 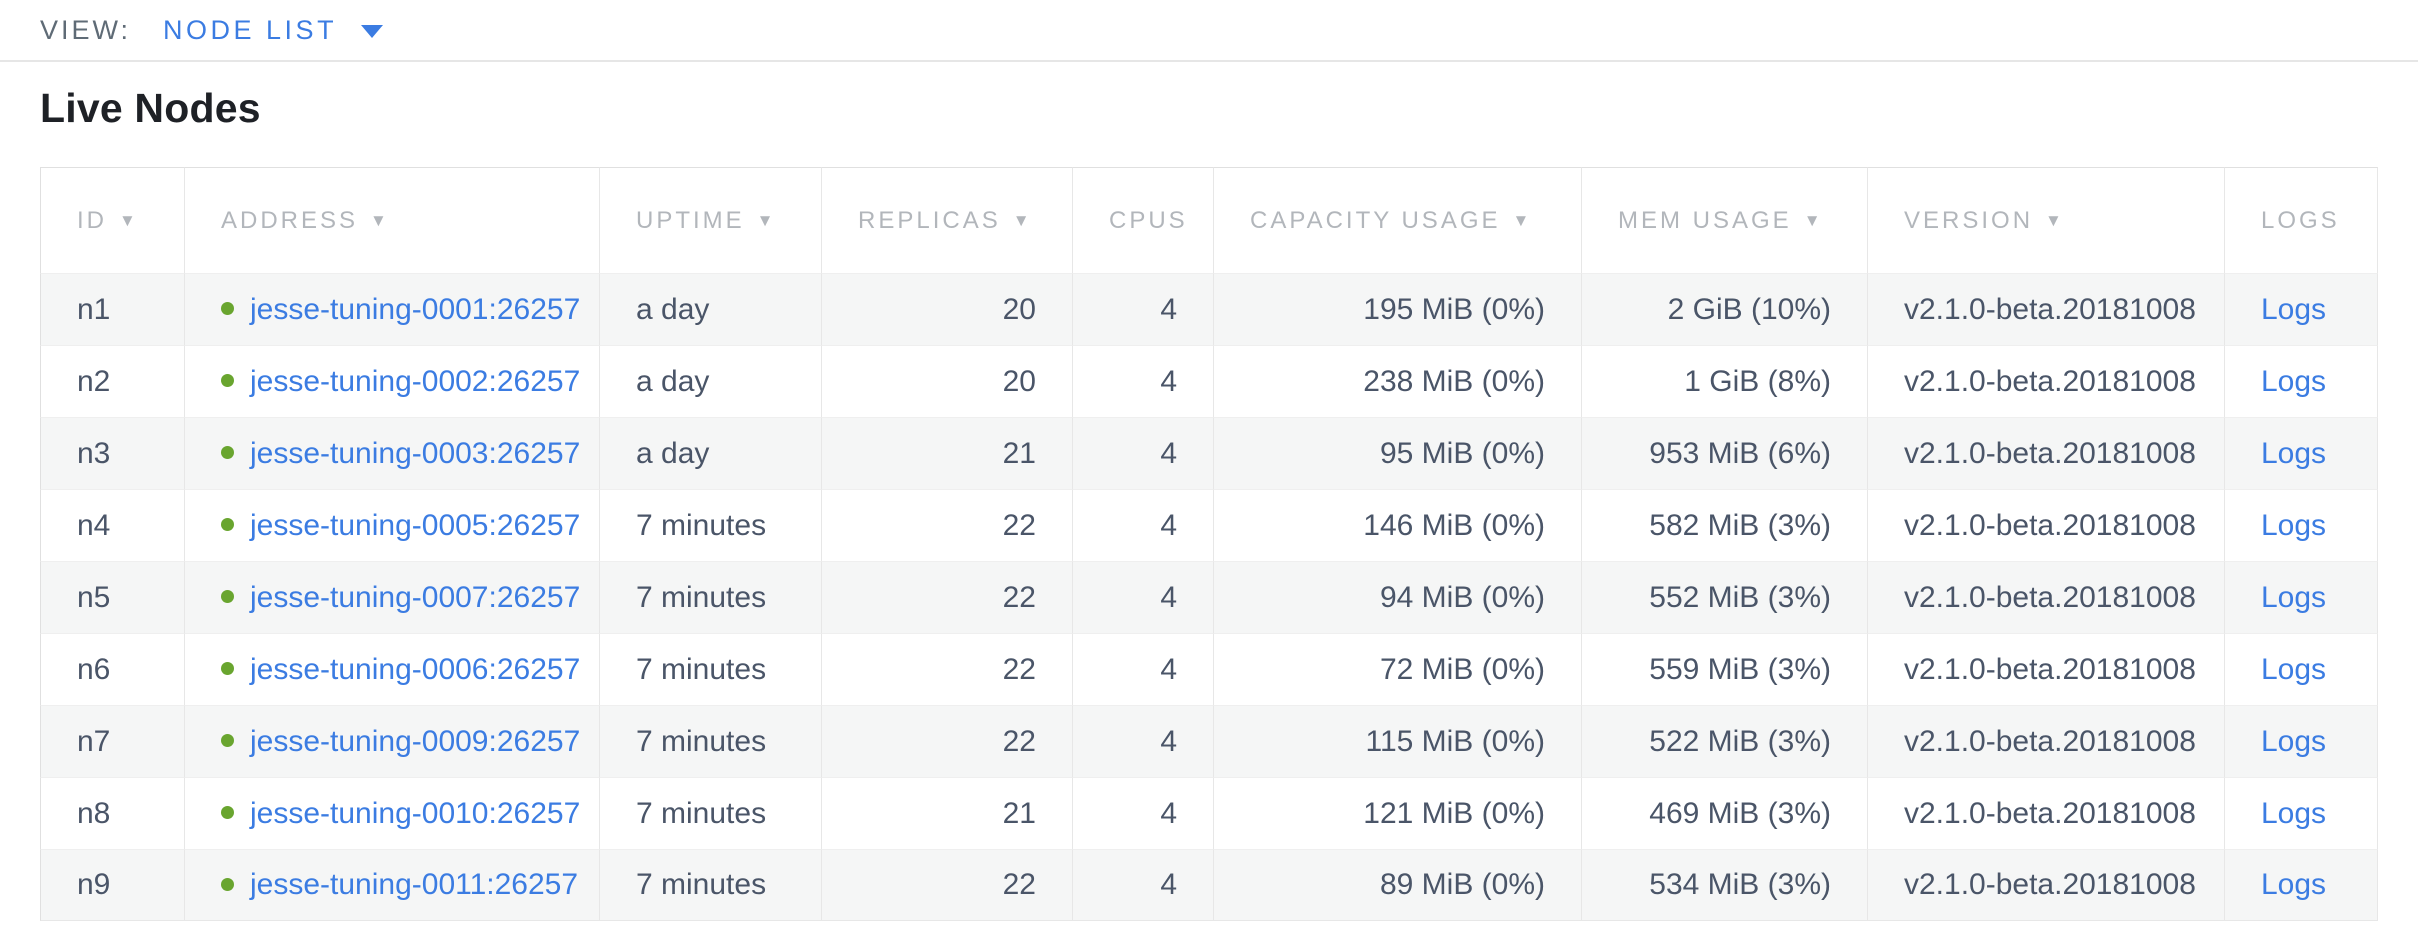 I want to click on view-dropdown: NODE LIST, so click(x=273, y=30).